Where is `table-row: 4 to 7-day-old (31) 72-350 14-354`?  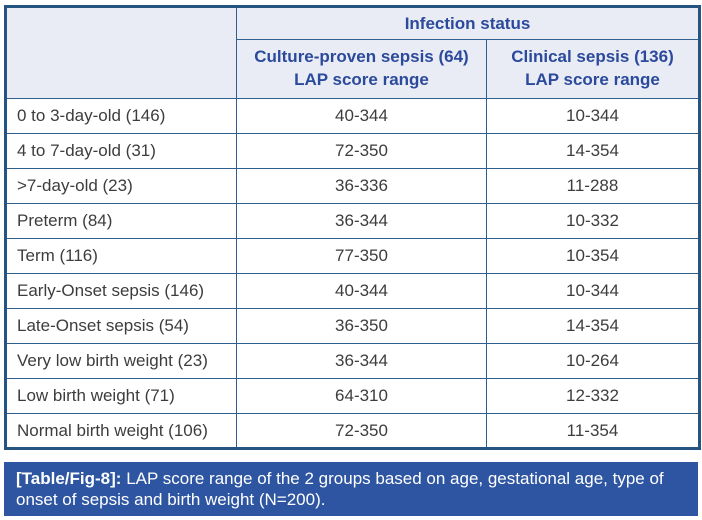
table-row: 4 to 7-day-old (31) 72-350 14-354 is located at coordinates (352, 151).